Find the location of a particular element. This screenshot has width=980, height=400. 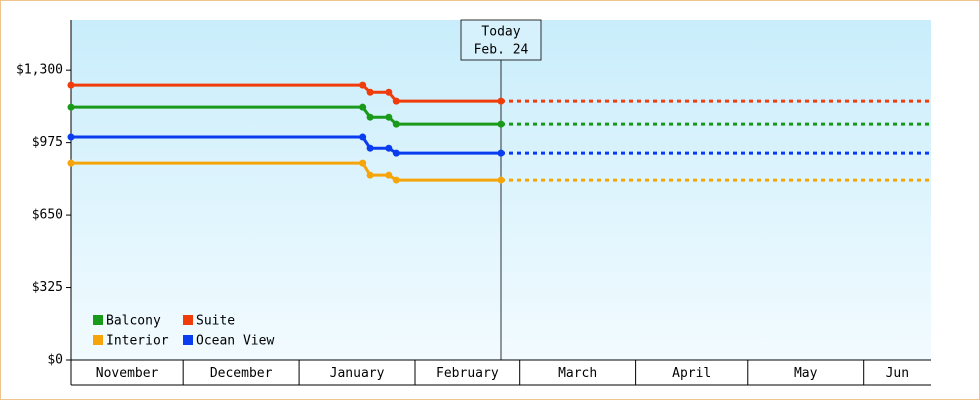

x-tick-label: November is located at coordinates (127, 373).